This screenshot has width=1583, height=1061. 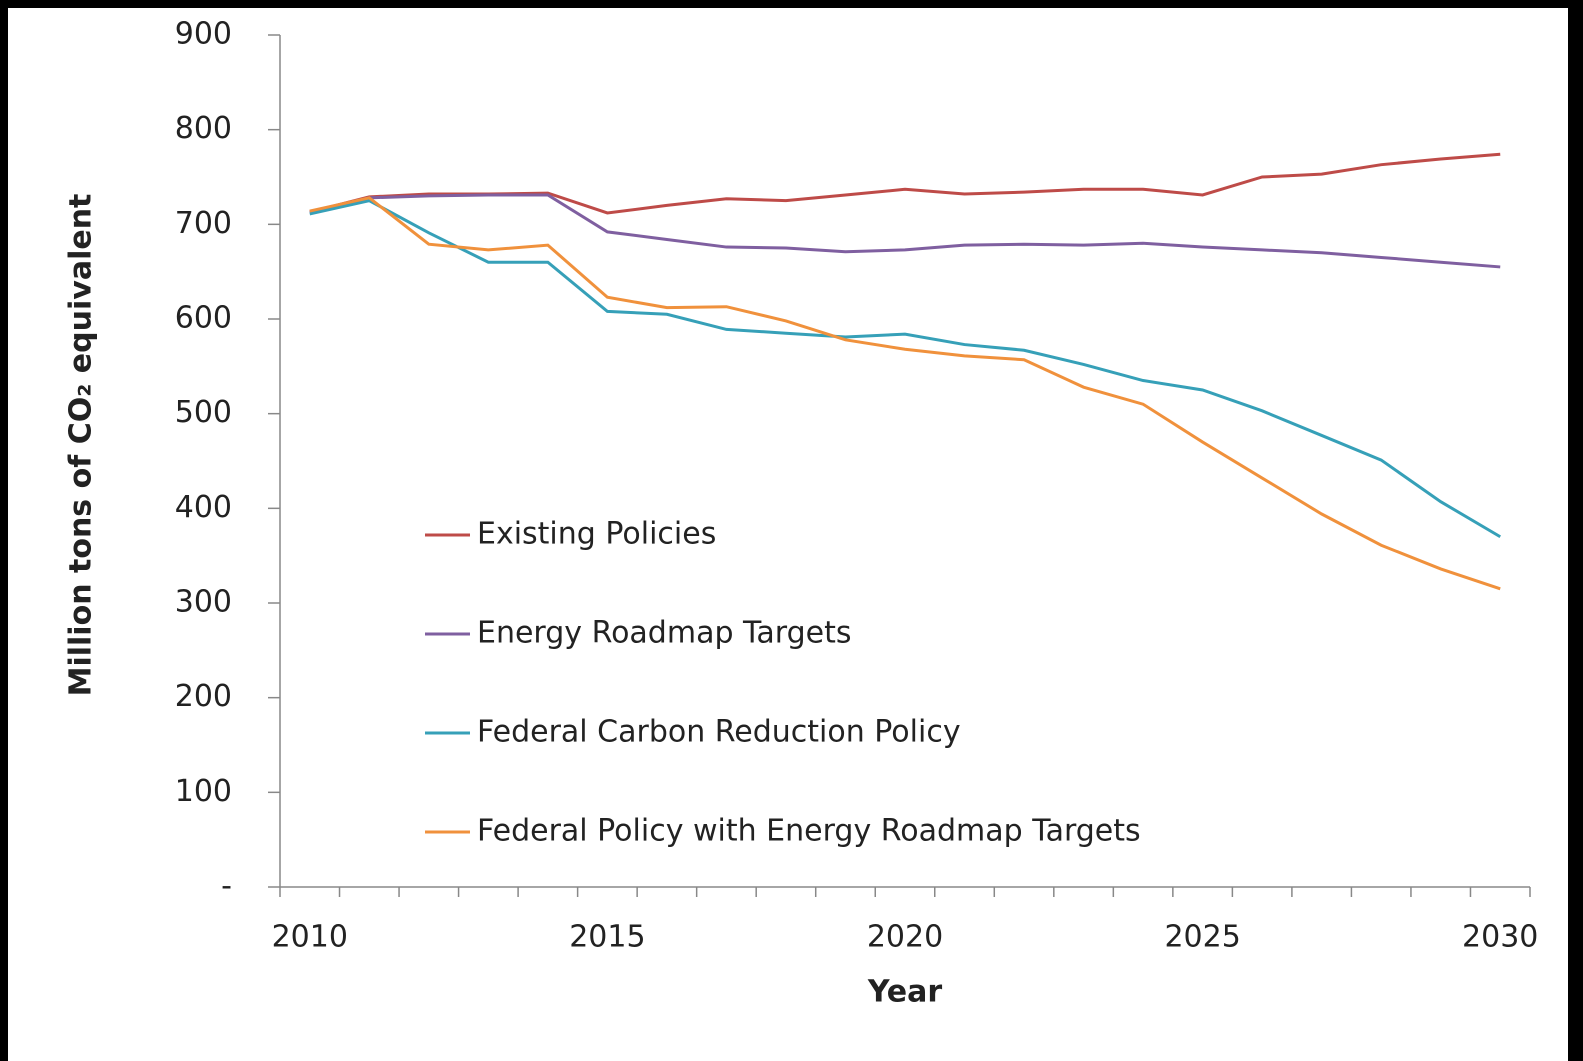 I want to click on y-tick-label: 600, so click(x=203, y=318).